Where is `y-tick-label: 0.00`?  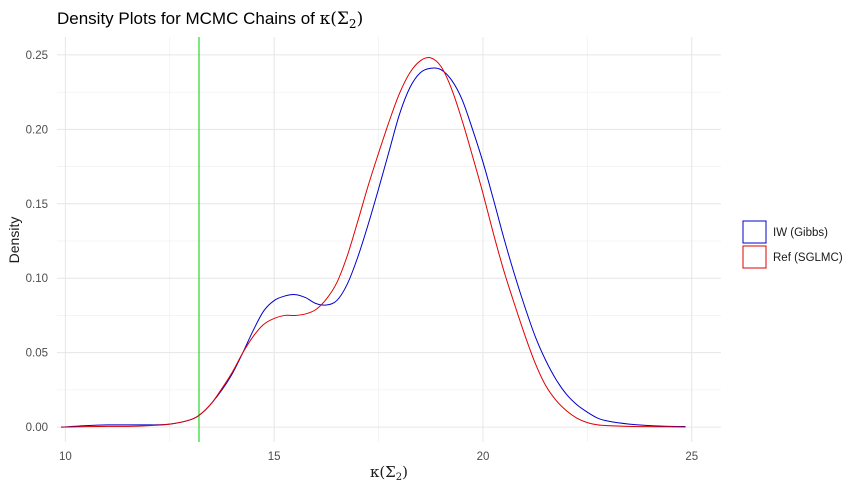 y-tick-label: 0.00 is located at coordinates (37, 428).